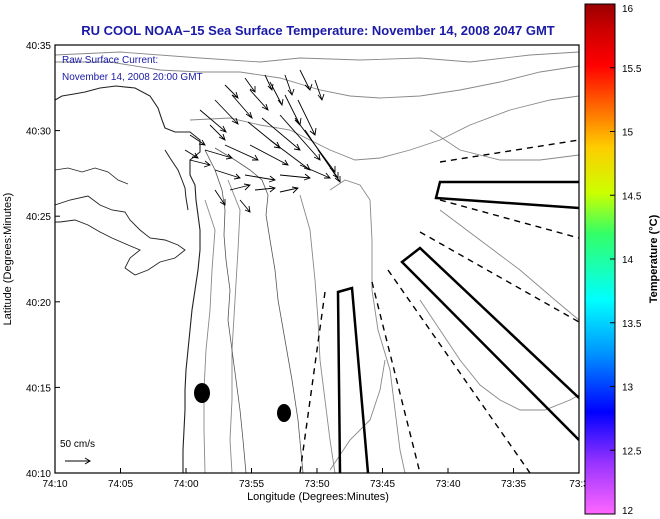 The height and width of the screenshot is (519, 660). What do you see at coordinates (38, 46) in the screenshot?
I see `y-tick-label: 40:35` at bounding box center [38, 46].